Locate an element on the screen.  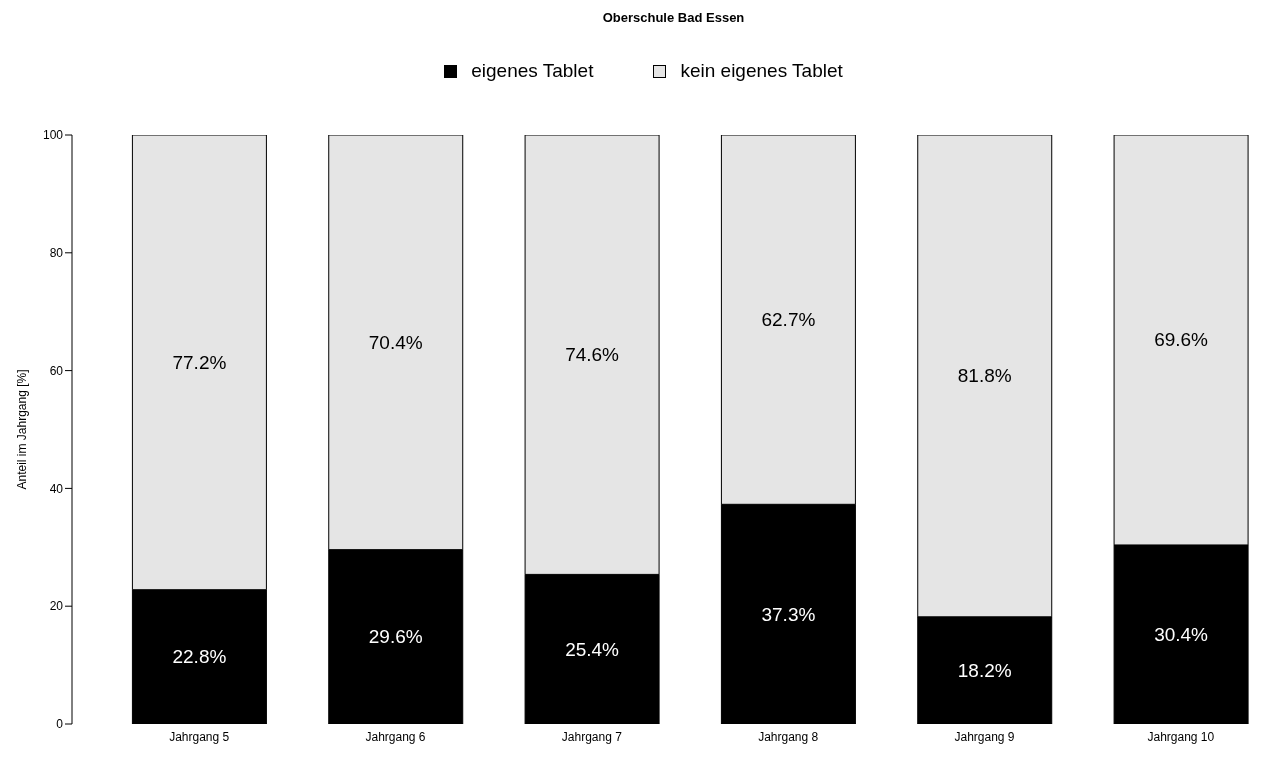
y-tick-label: 20 is located at coordinates (56, 606).